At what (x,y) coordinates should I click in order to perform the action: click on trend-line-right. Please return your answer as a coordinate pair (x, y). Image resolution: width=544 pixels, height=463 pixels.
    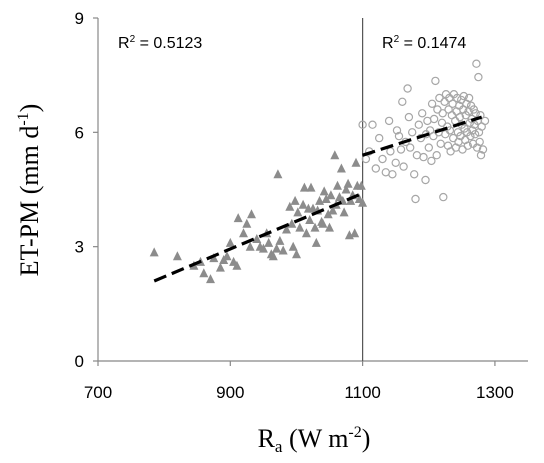
    Looking at the image, I should click on (422, 136).